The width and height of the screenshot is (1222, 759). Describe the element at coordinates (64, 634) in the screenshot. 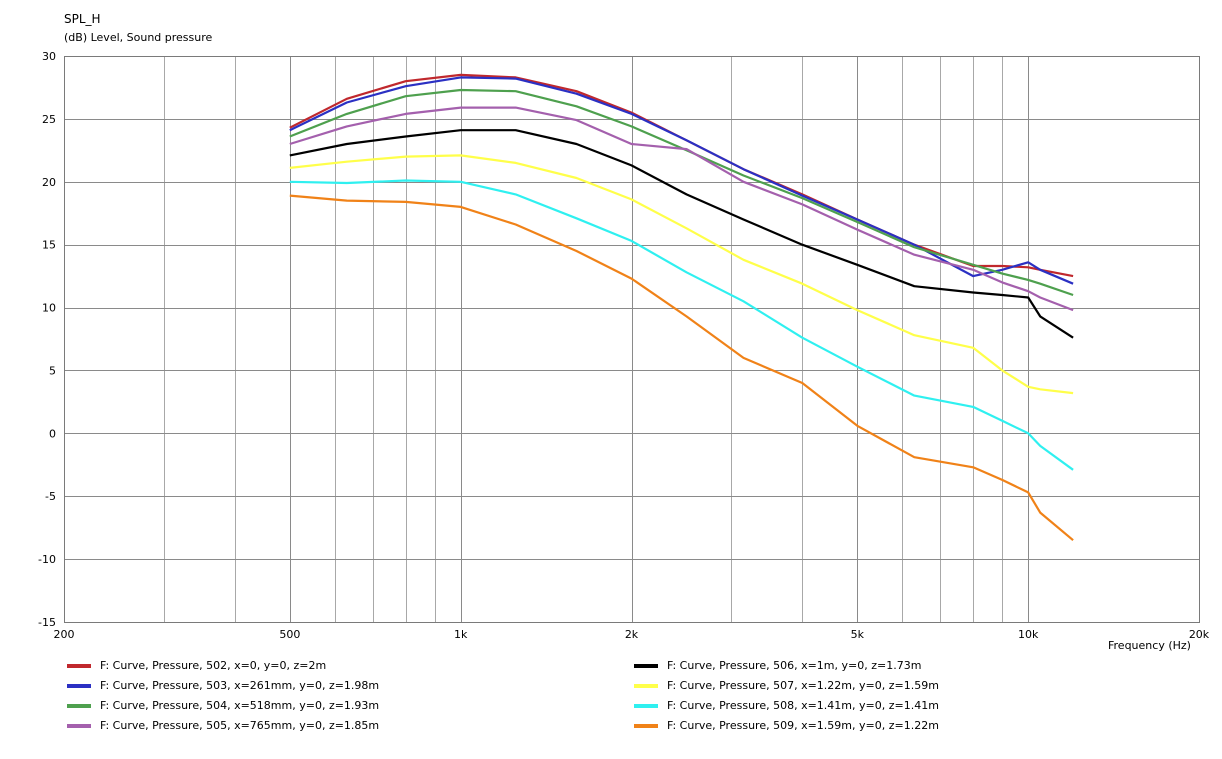

I see `x-tick-label: 200` at that location.